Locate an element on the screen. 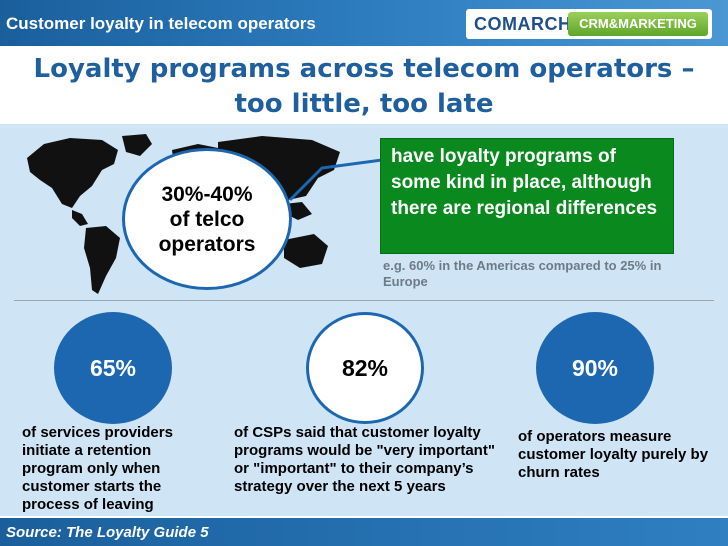 The width and height of the screenshot is (728, 546). footer-bar: Source: The Loyalty Guide 5 is located at coordinates (364, 532).